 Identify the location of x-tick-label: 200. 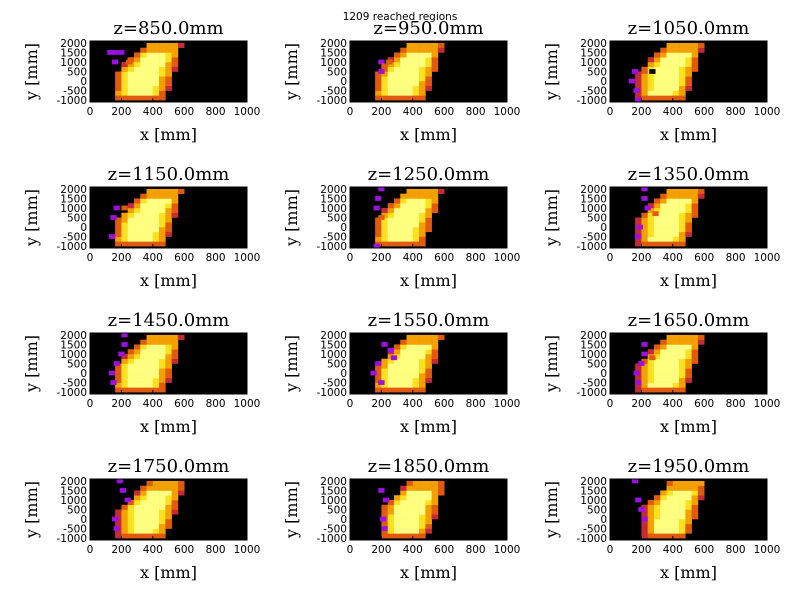
(121, 404).